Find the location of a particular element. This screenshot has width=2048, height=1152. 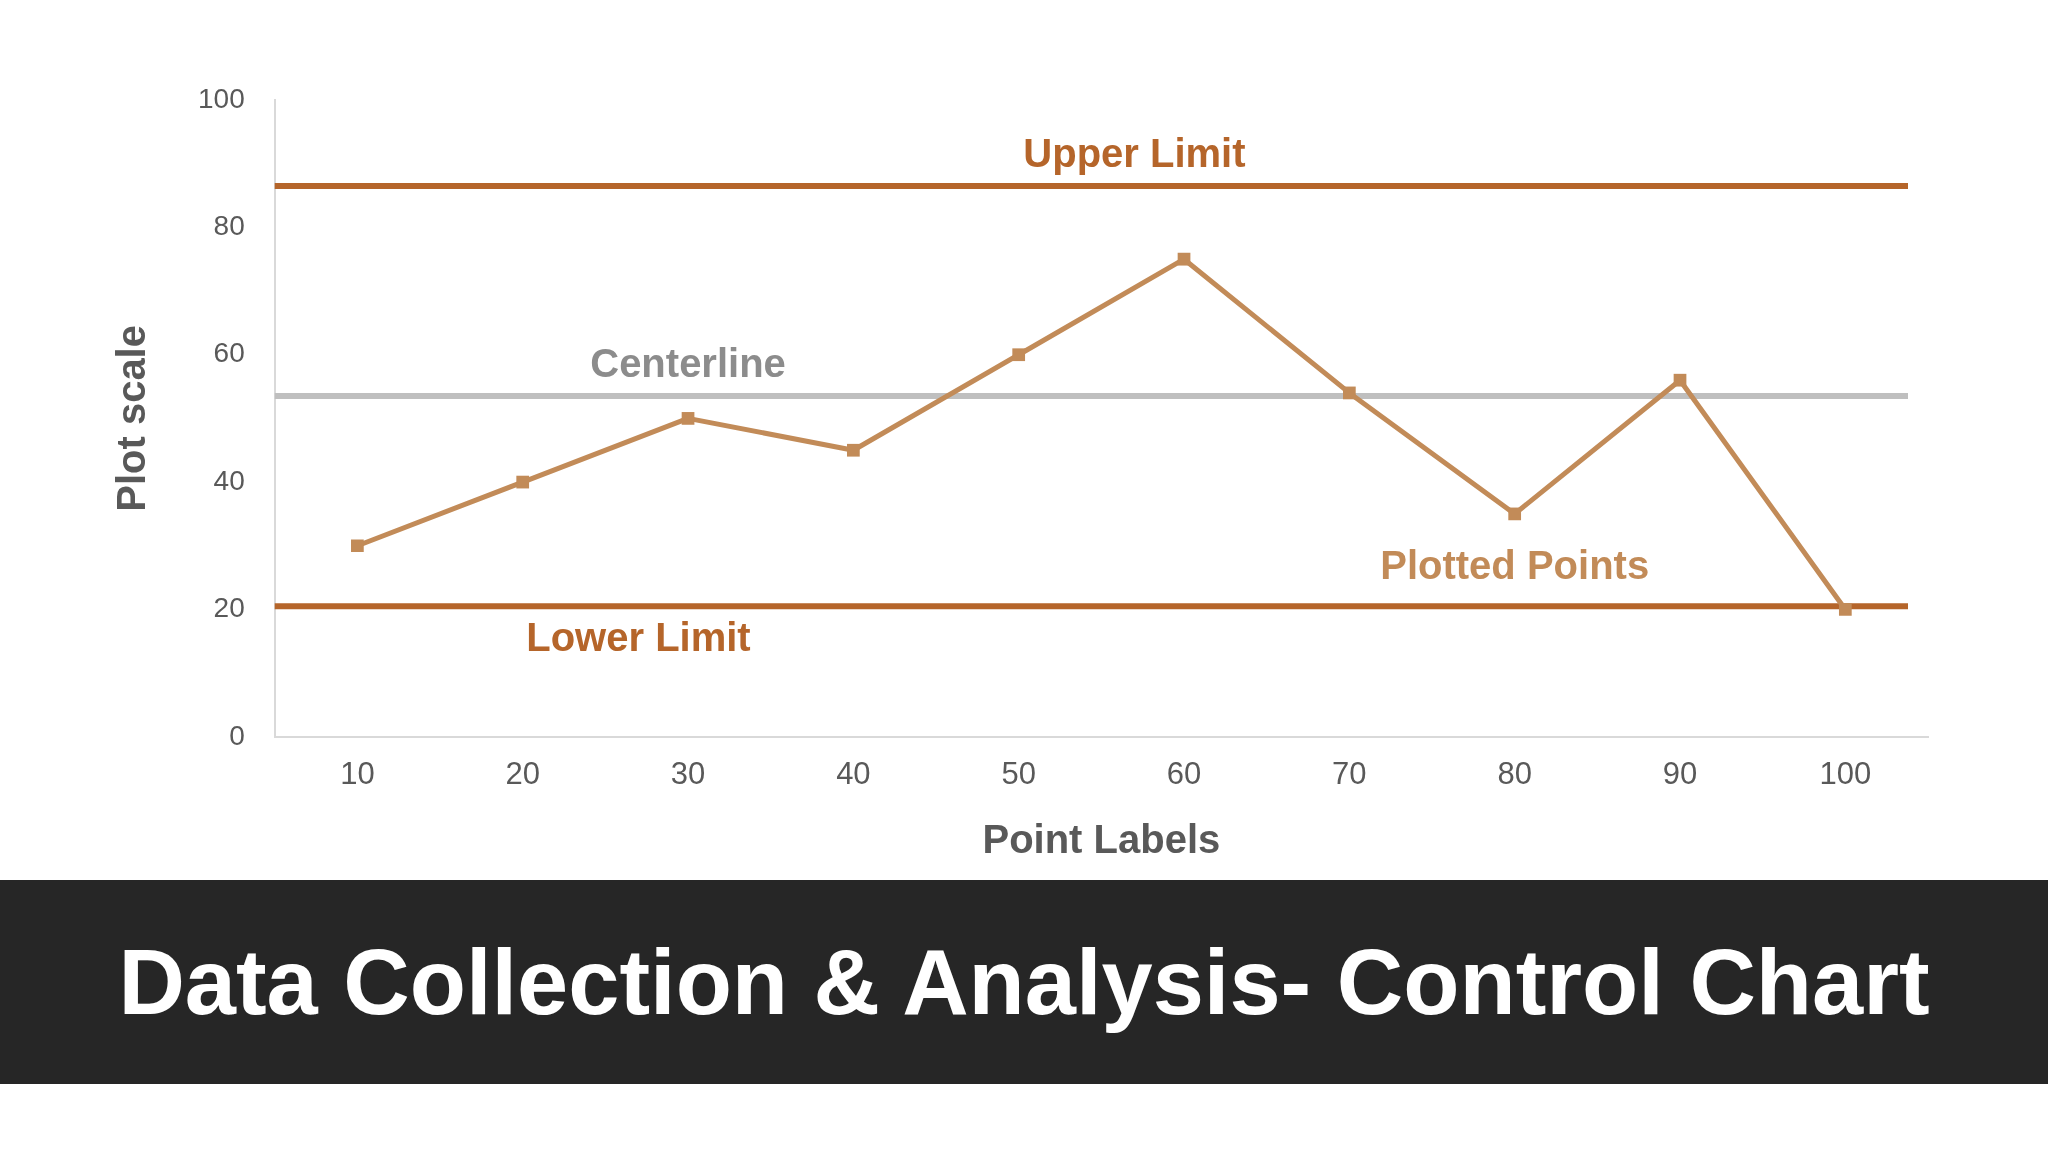

x-tick-label: 60 is located at coordinates (1184, 773).